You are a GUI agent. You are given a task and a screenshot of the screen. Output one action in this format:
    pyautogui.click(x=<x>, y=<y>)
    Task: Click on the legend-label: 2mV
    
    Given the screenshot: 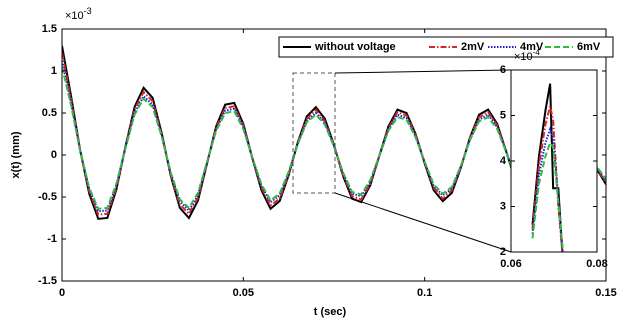 What is the action you would take?
    pyautogui.click(x=473, y=47)
    